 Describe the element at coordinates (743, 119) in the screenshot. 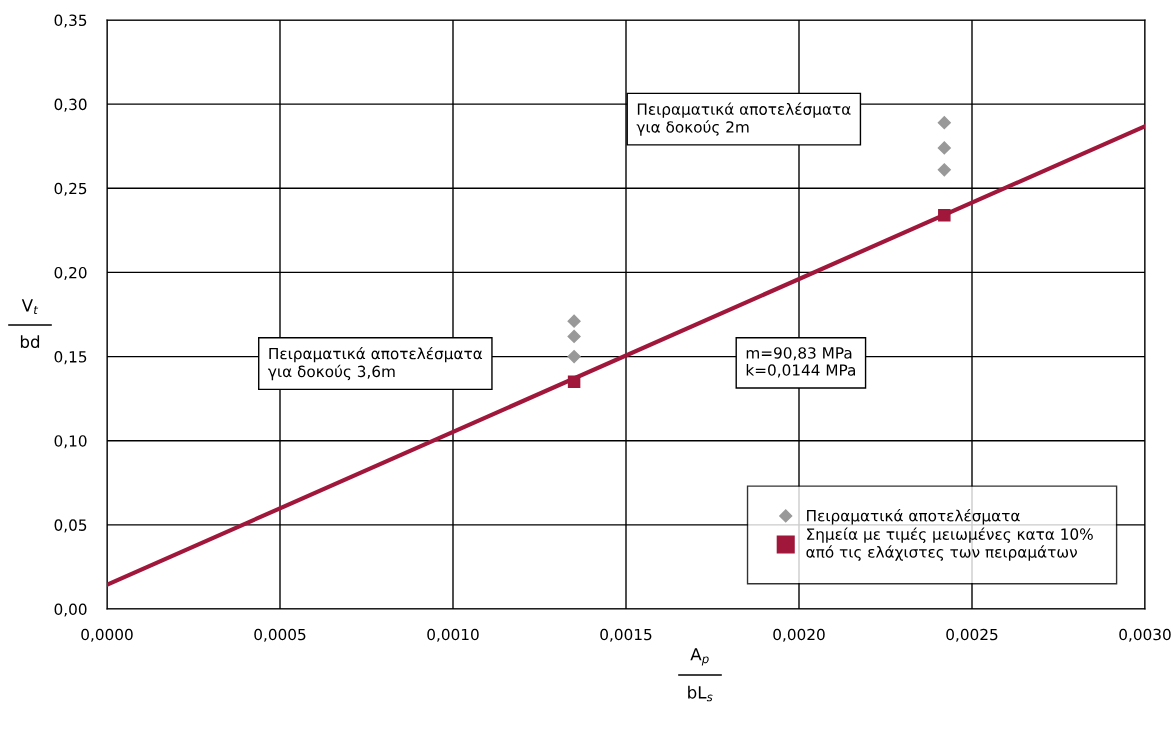

I see `annotation: Πειραματικά αποτελέσματα για δοκούς 2m` at that location.